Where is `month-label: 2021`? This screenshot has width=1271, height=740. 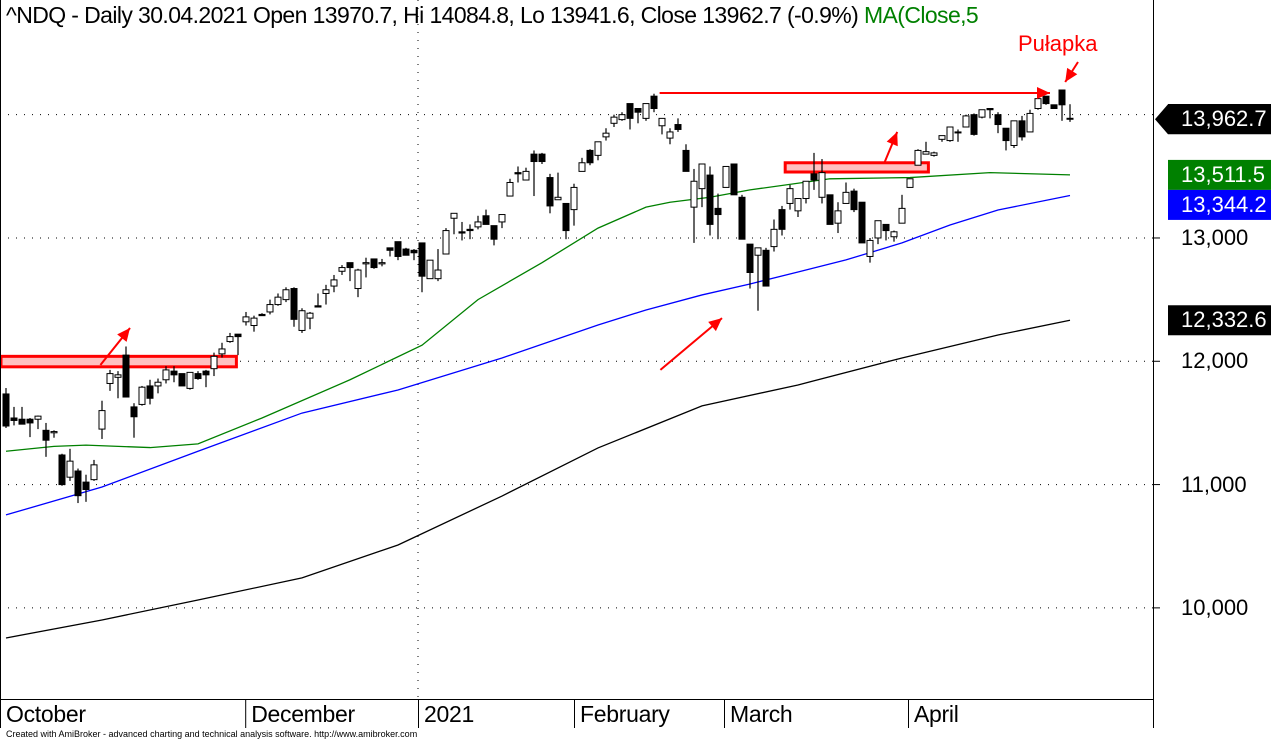 month-label: 2021 is located at coordinates (449, 714).